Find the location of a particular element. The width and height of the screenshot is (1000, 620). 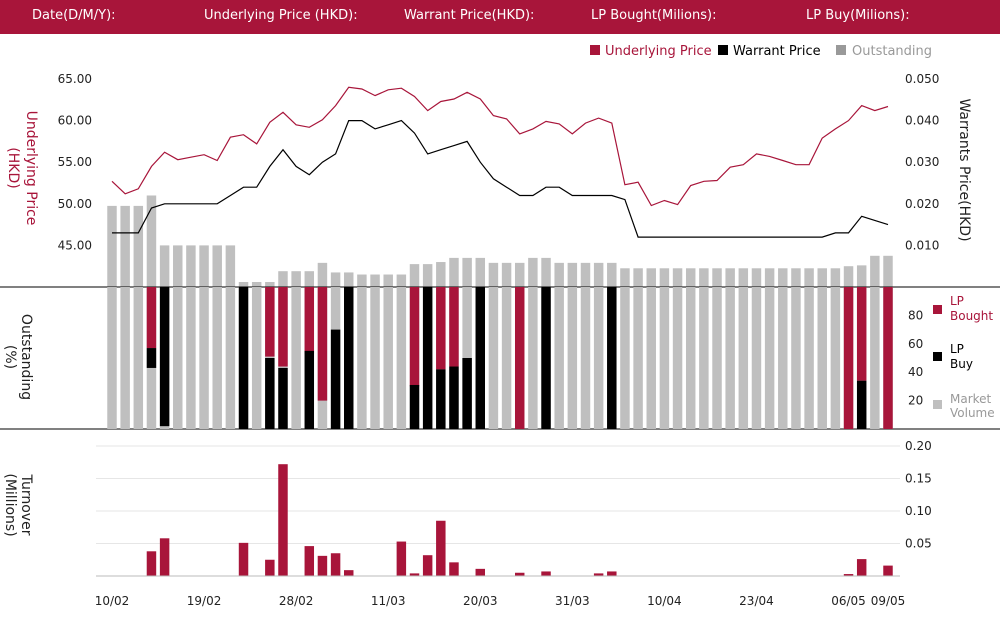

turnover-tick-label: 0.15 is located at coordinates (918, 479).